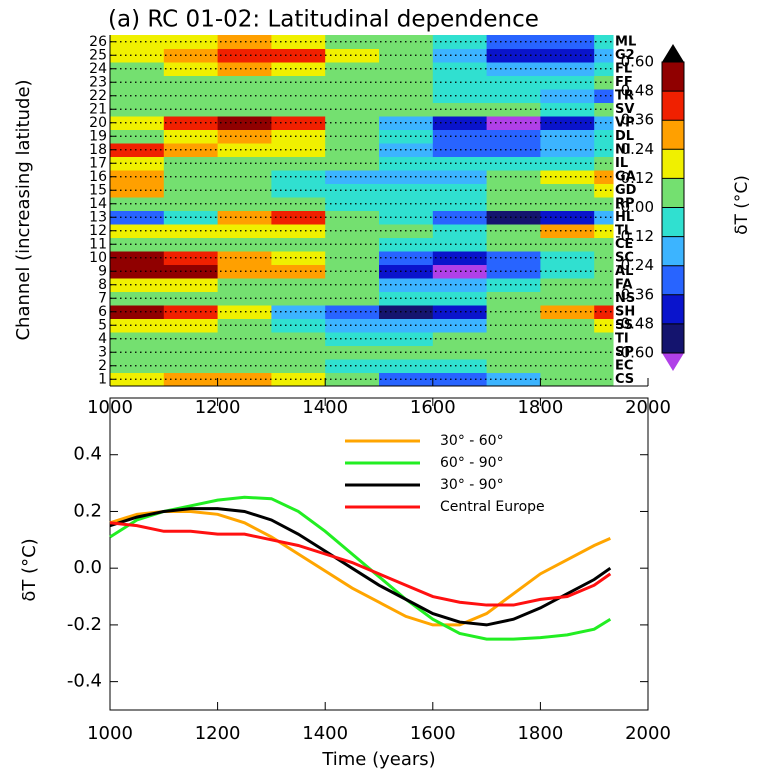 The height and width of the screenshot is (773, 763). What do you see at coordinates (98, 123) in the screenshot?
I see `y-tick-label: 20` at bounding box center [98, 123].